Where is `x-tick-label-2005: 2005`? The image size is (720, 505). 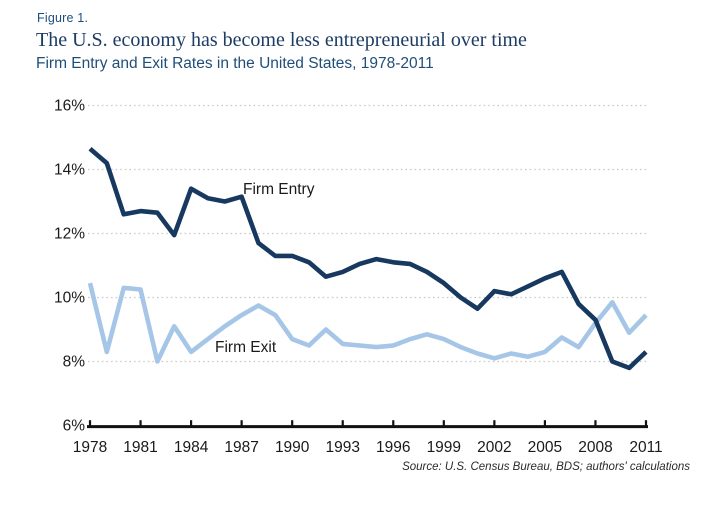
x-tick-label-2005: 2005 is located at coordinates (545, 447).